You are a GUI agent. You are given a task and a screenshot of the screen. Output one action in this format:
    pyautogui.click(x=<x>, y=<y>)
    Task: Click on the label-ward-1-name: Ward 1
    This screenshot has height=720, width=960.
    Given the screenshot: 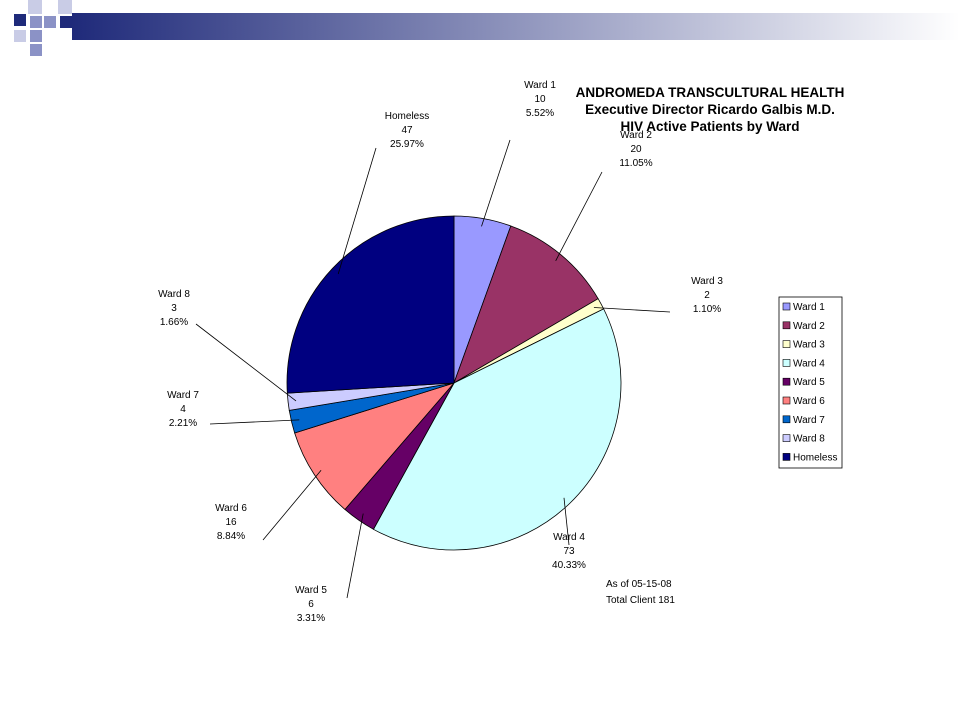 What is the action you would take?
    pyautogui.click(x=540, y=85)
    